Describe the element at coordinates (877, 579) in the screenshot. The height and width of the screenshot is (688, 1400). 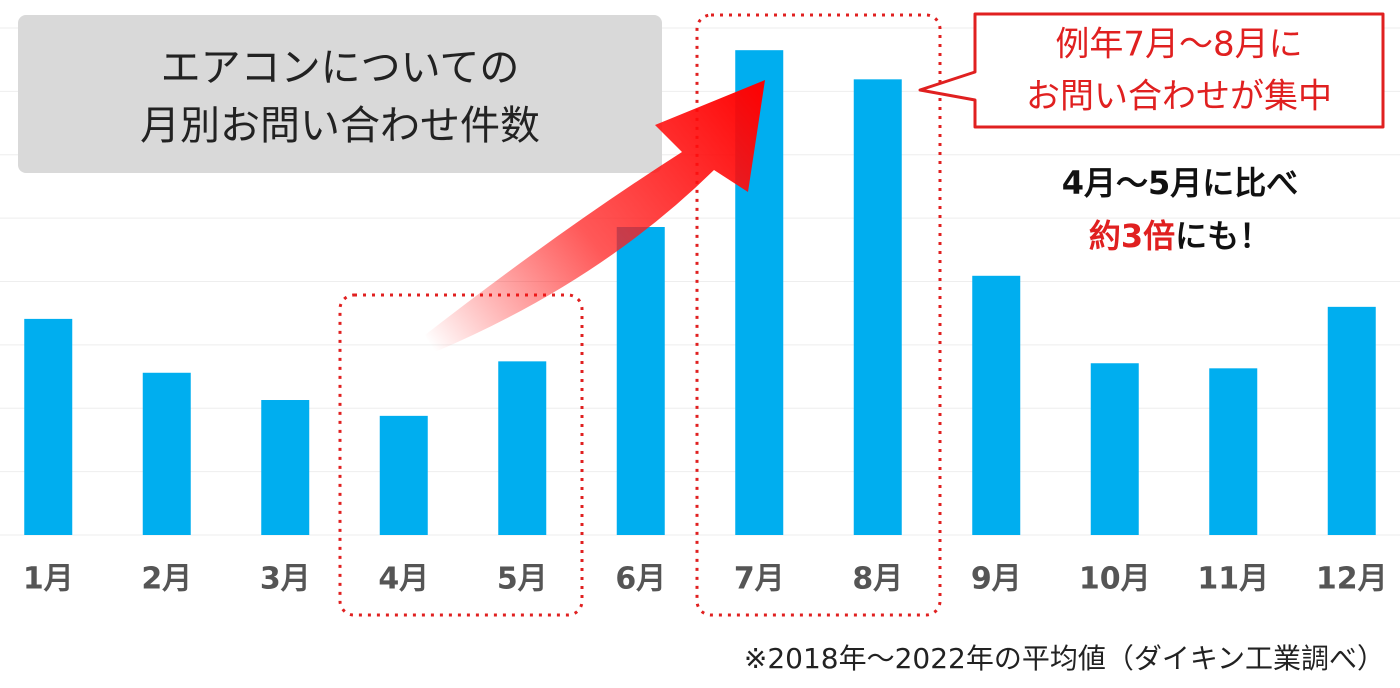
I see `x-tick-label: 8月` at that location.